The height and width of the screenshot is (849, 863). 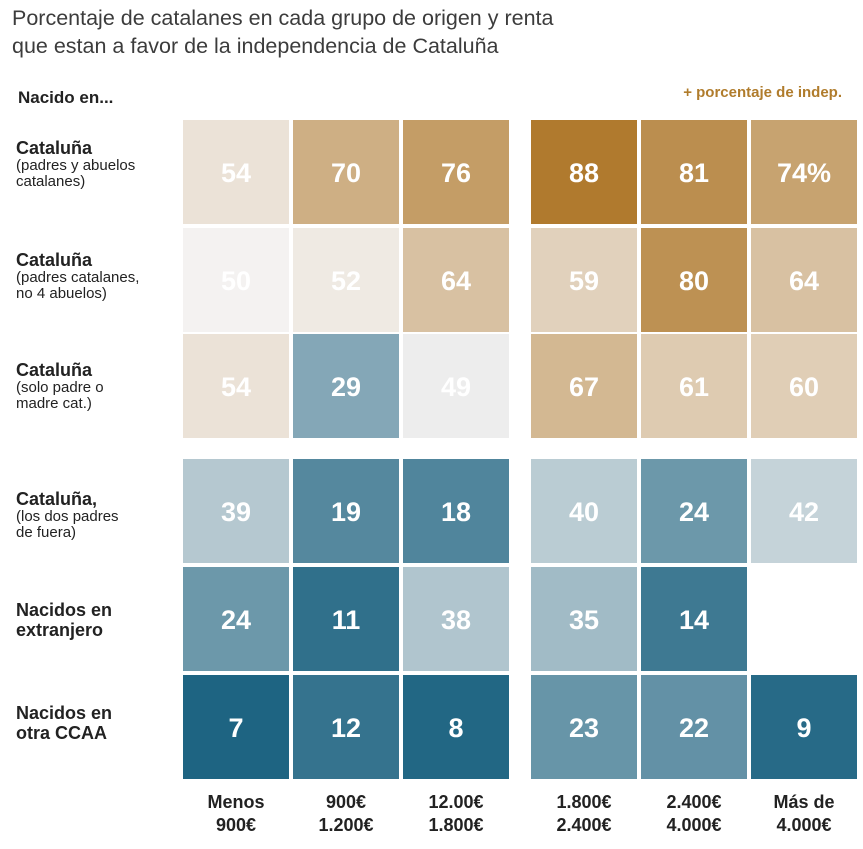 I want to click on heatmap-cell-value: 42, so click(x=804, y=512).